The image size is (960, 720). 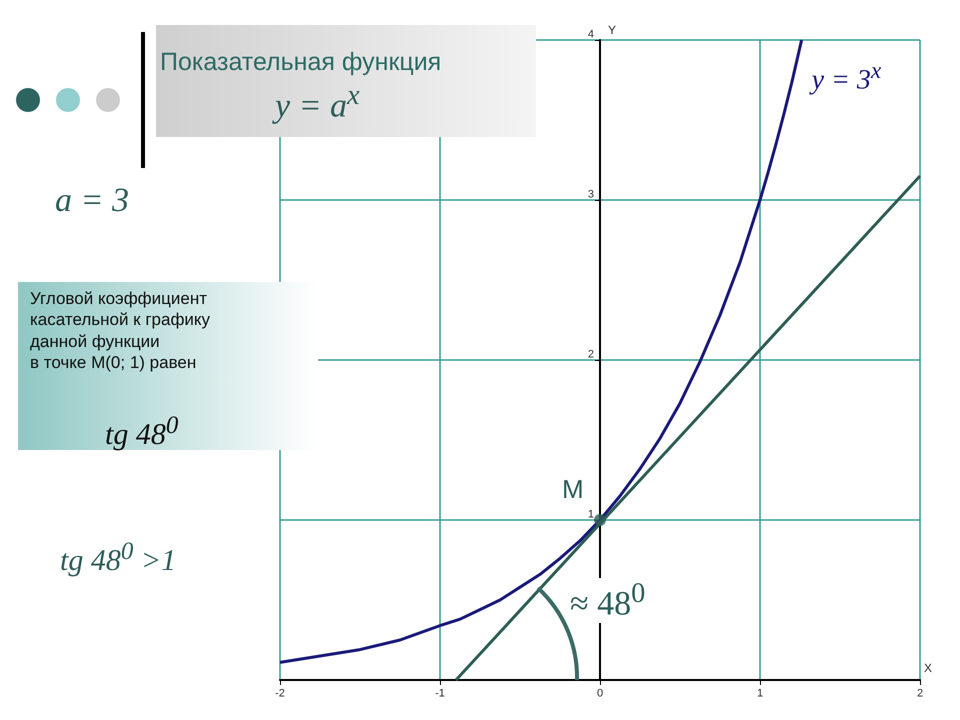 I want to click on text: tg 48$^{0}$ >1, so click(x=118, y=558).